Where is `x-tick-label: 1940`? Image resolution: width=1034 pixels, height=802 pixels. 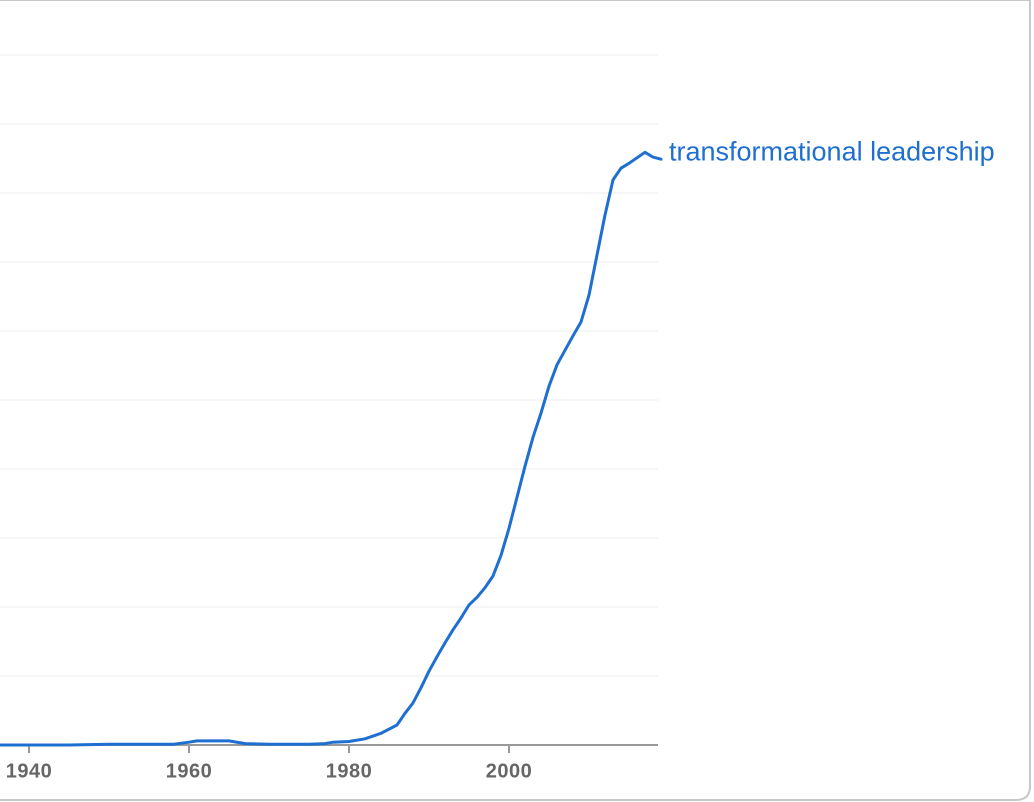 x-tick-label: 1940 is located at coordinates (29, 771).